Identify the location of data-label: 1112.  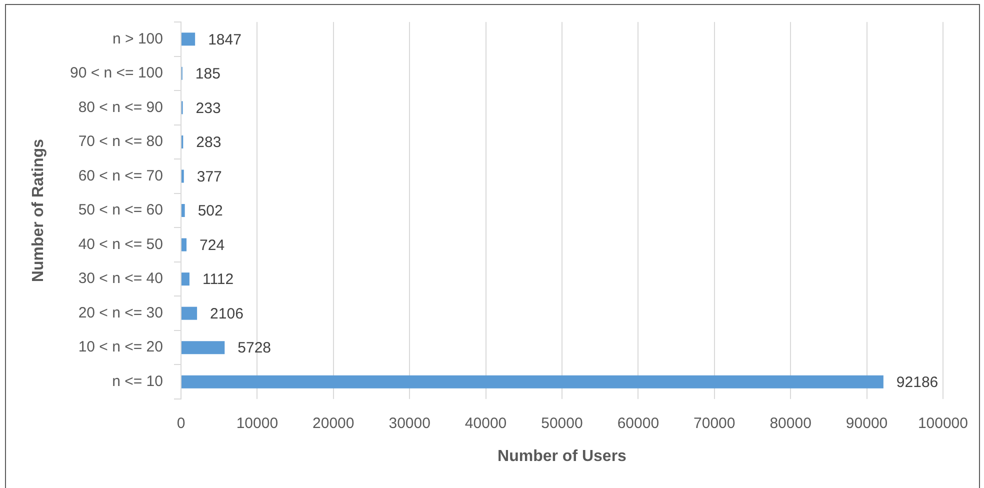
(218, 279).